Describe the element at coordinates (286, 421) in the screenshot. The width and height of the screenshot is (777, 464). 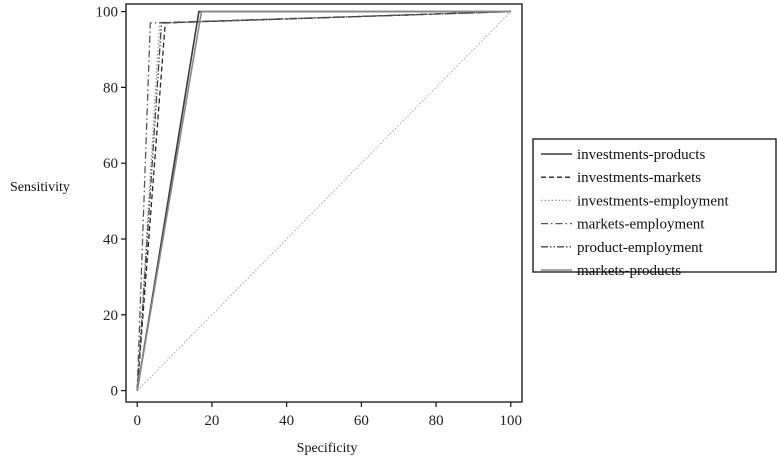
I see `x-tick-label: 40` at that location.